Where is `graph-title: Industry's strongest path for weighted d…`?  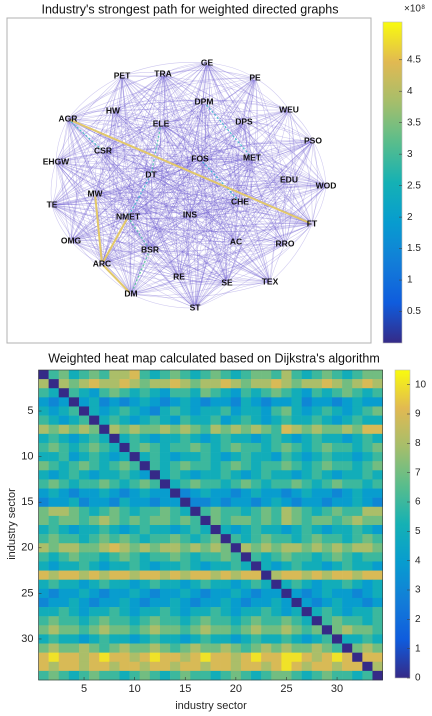 graph-title: Industry's strongest path for weighted d… is located at coordinates (190, 9).